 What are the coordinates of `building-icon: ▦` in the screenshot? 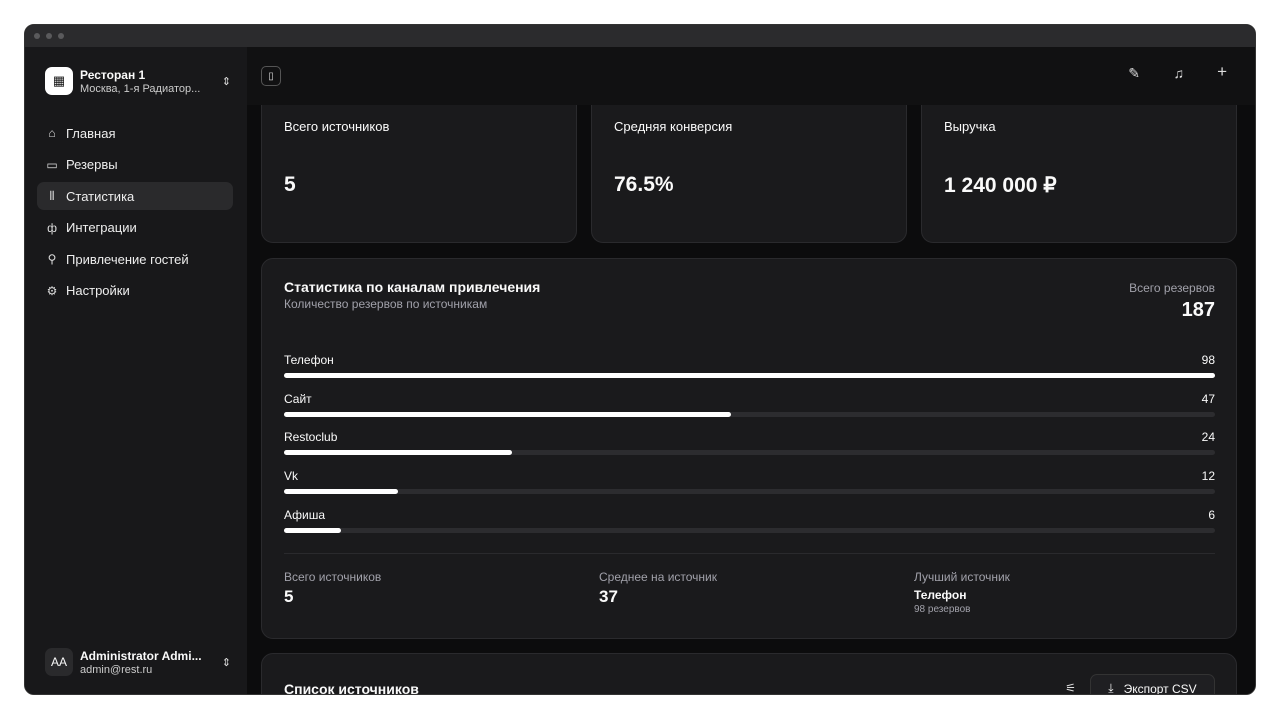 It's located at (59, 81).